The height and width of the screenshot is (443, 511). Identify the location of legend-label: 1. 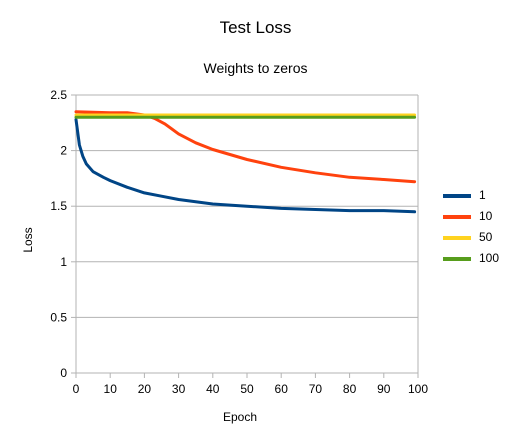
(482, 195).